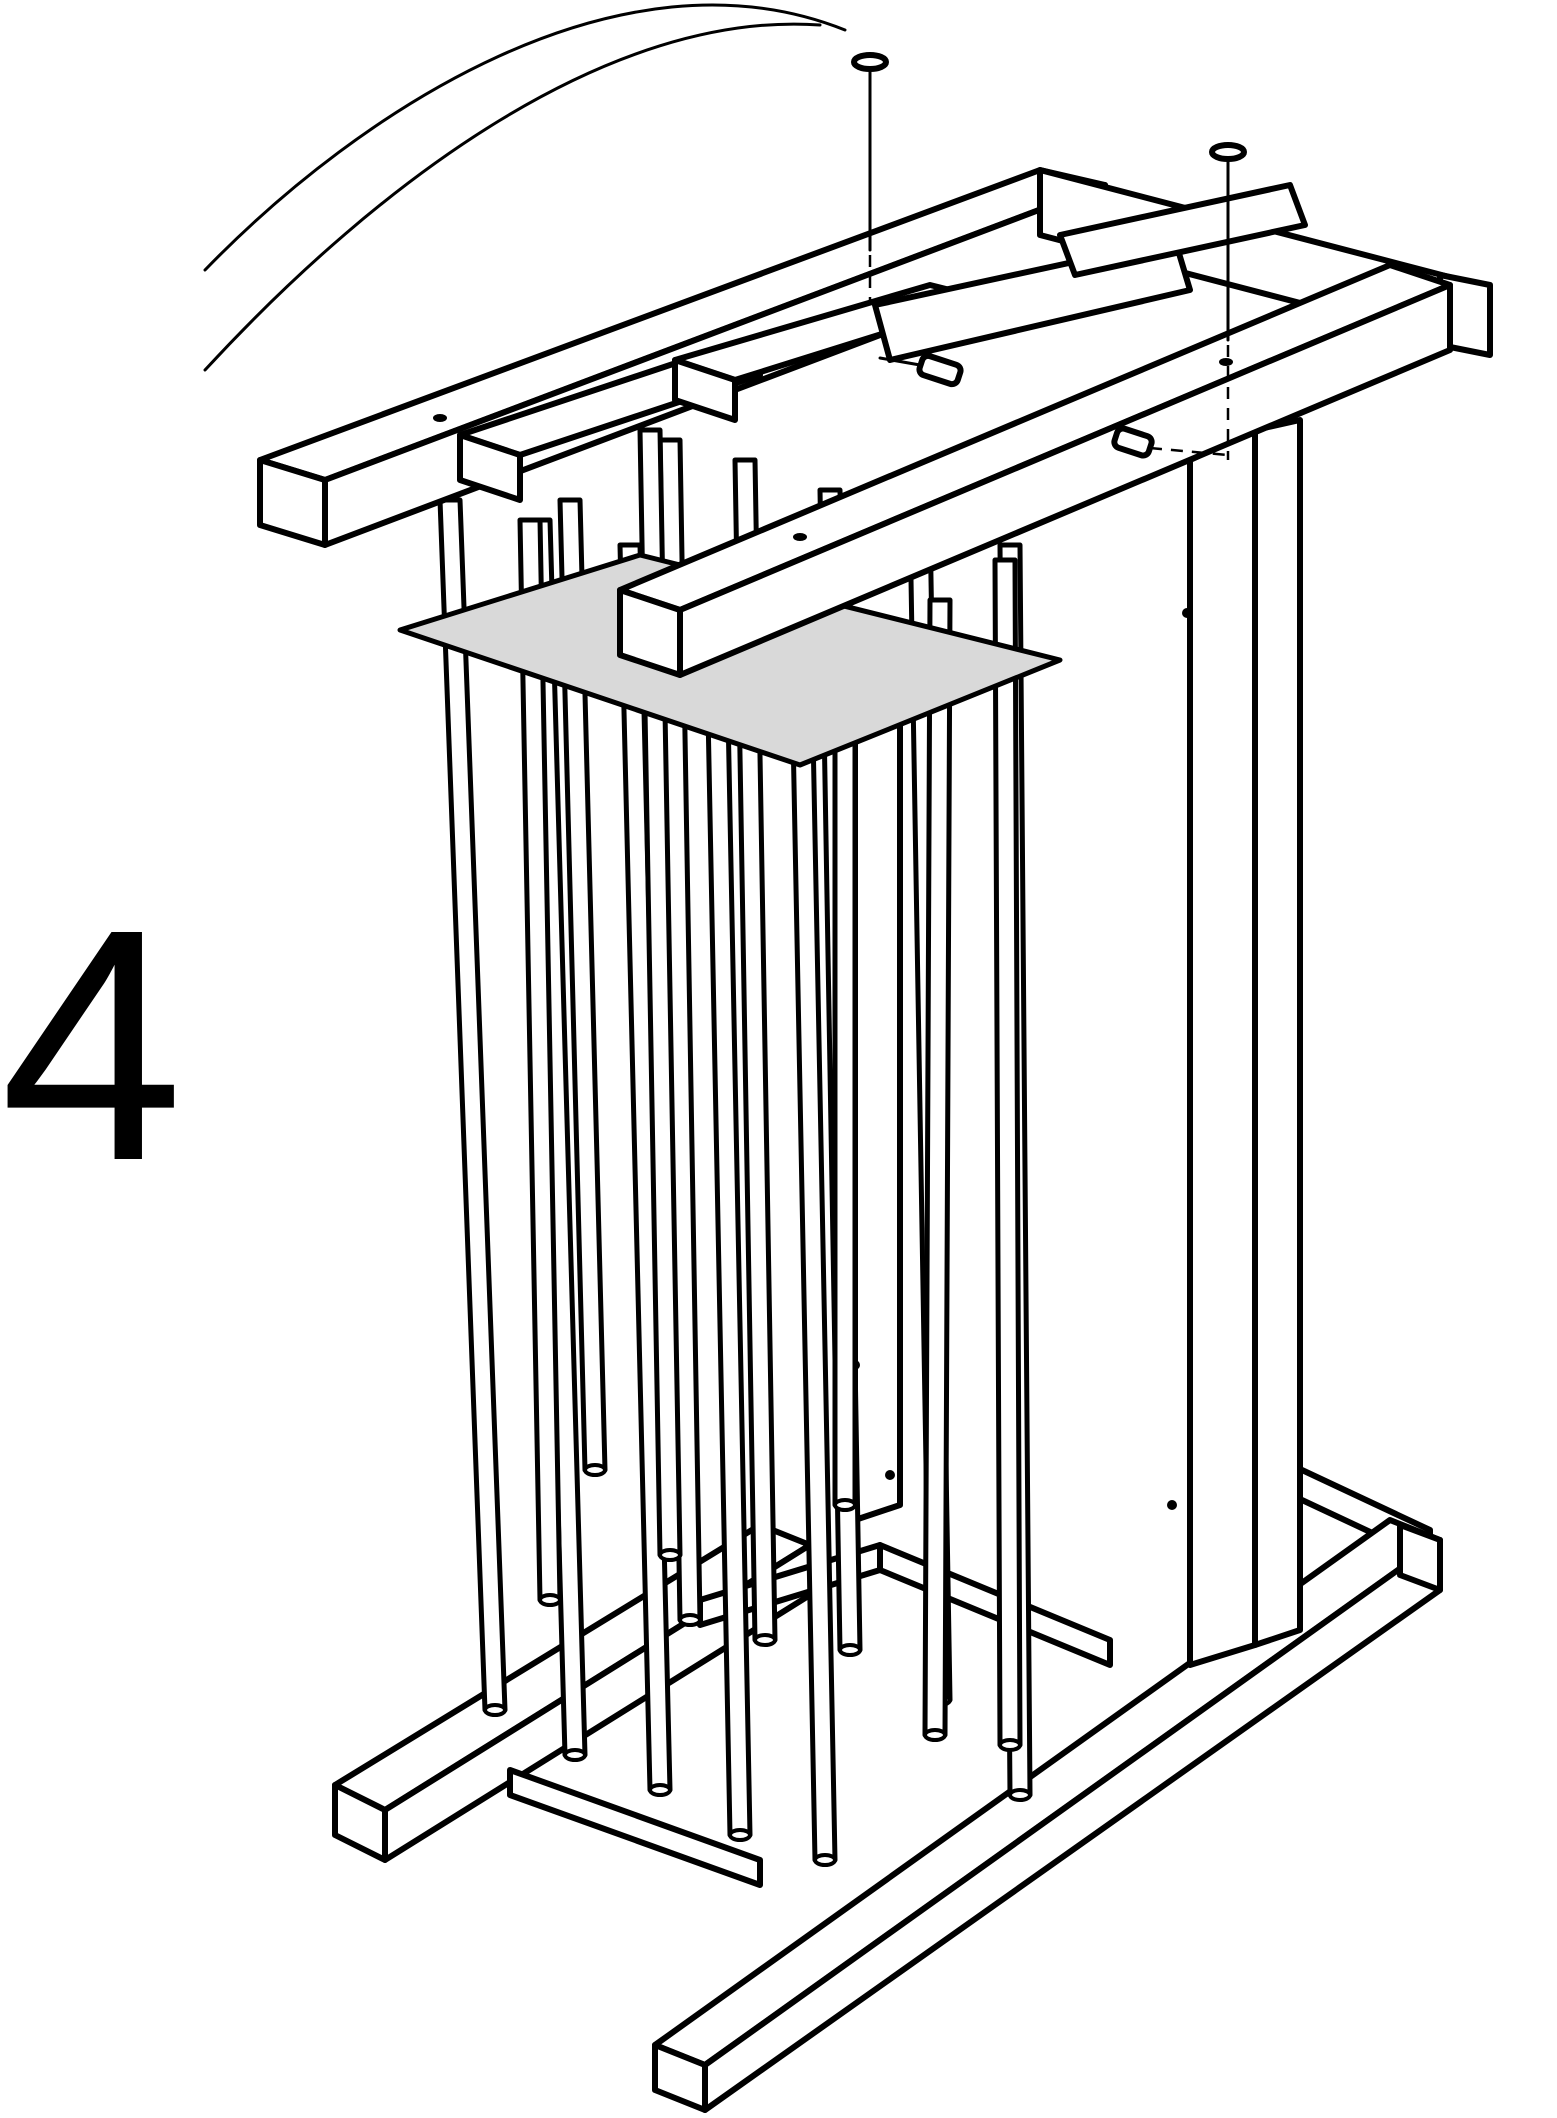 The width and height of the screenshot is (1557, 2118). What do you see at coordinates (92, 1044) in the screenshot?
I see `step-number: 4` at bounding box center [92, 1044].